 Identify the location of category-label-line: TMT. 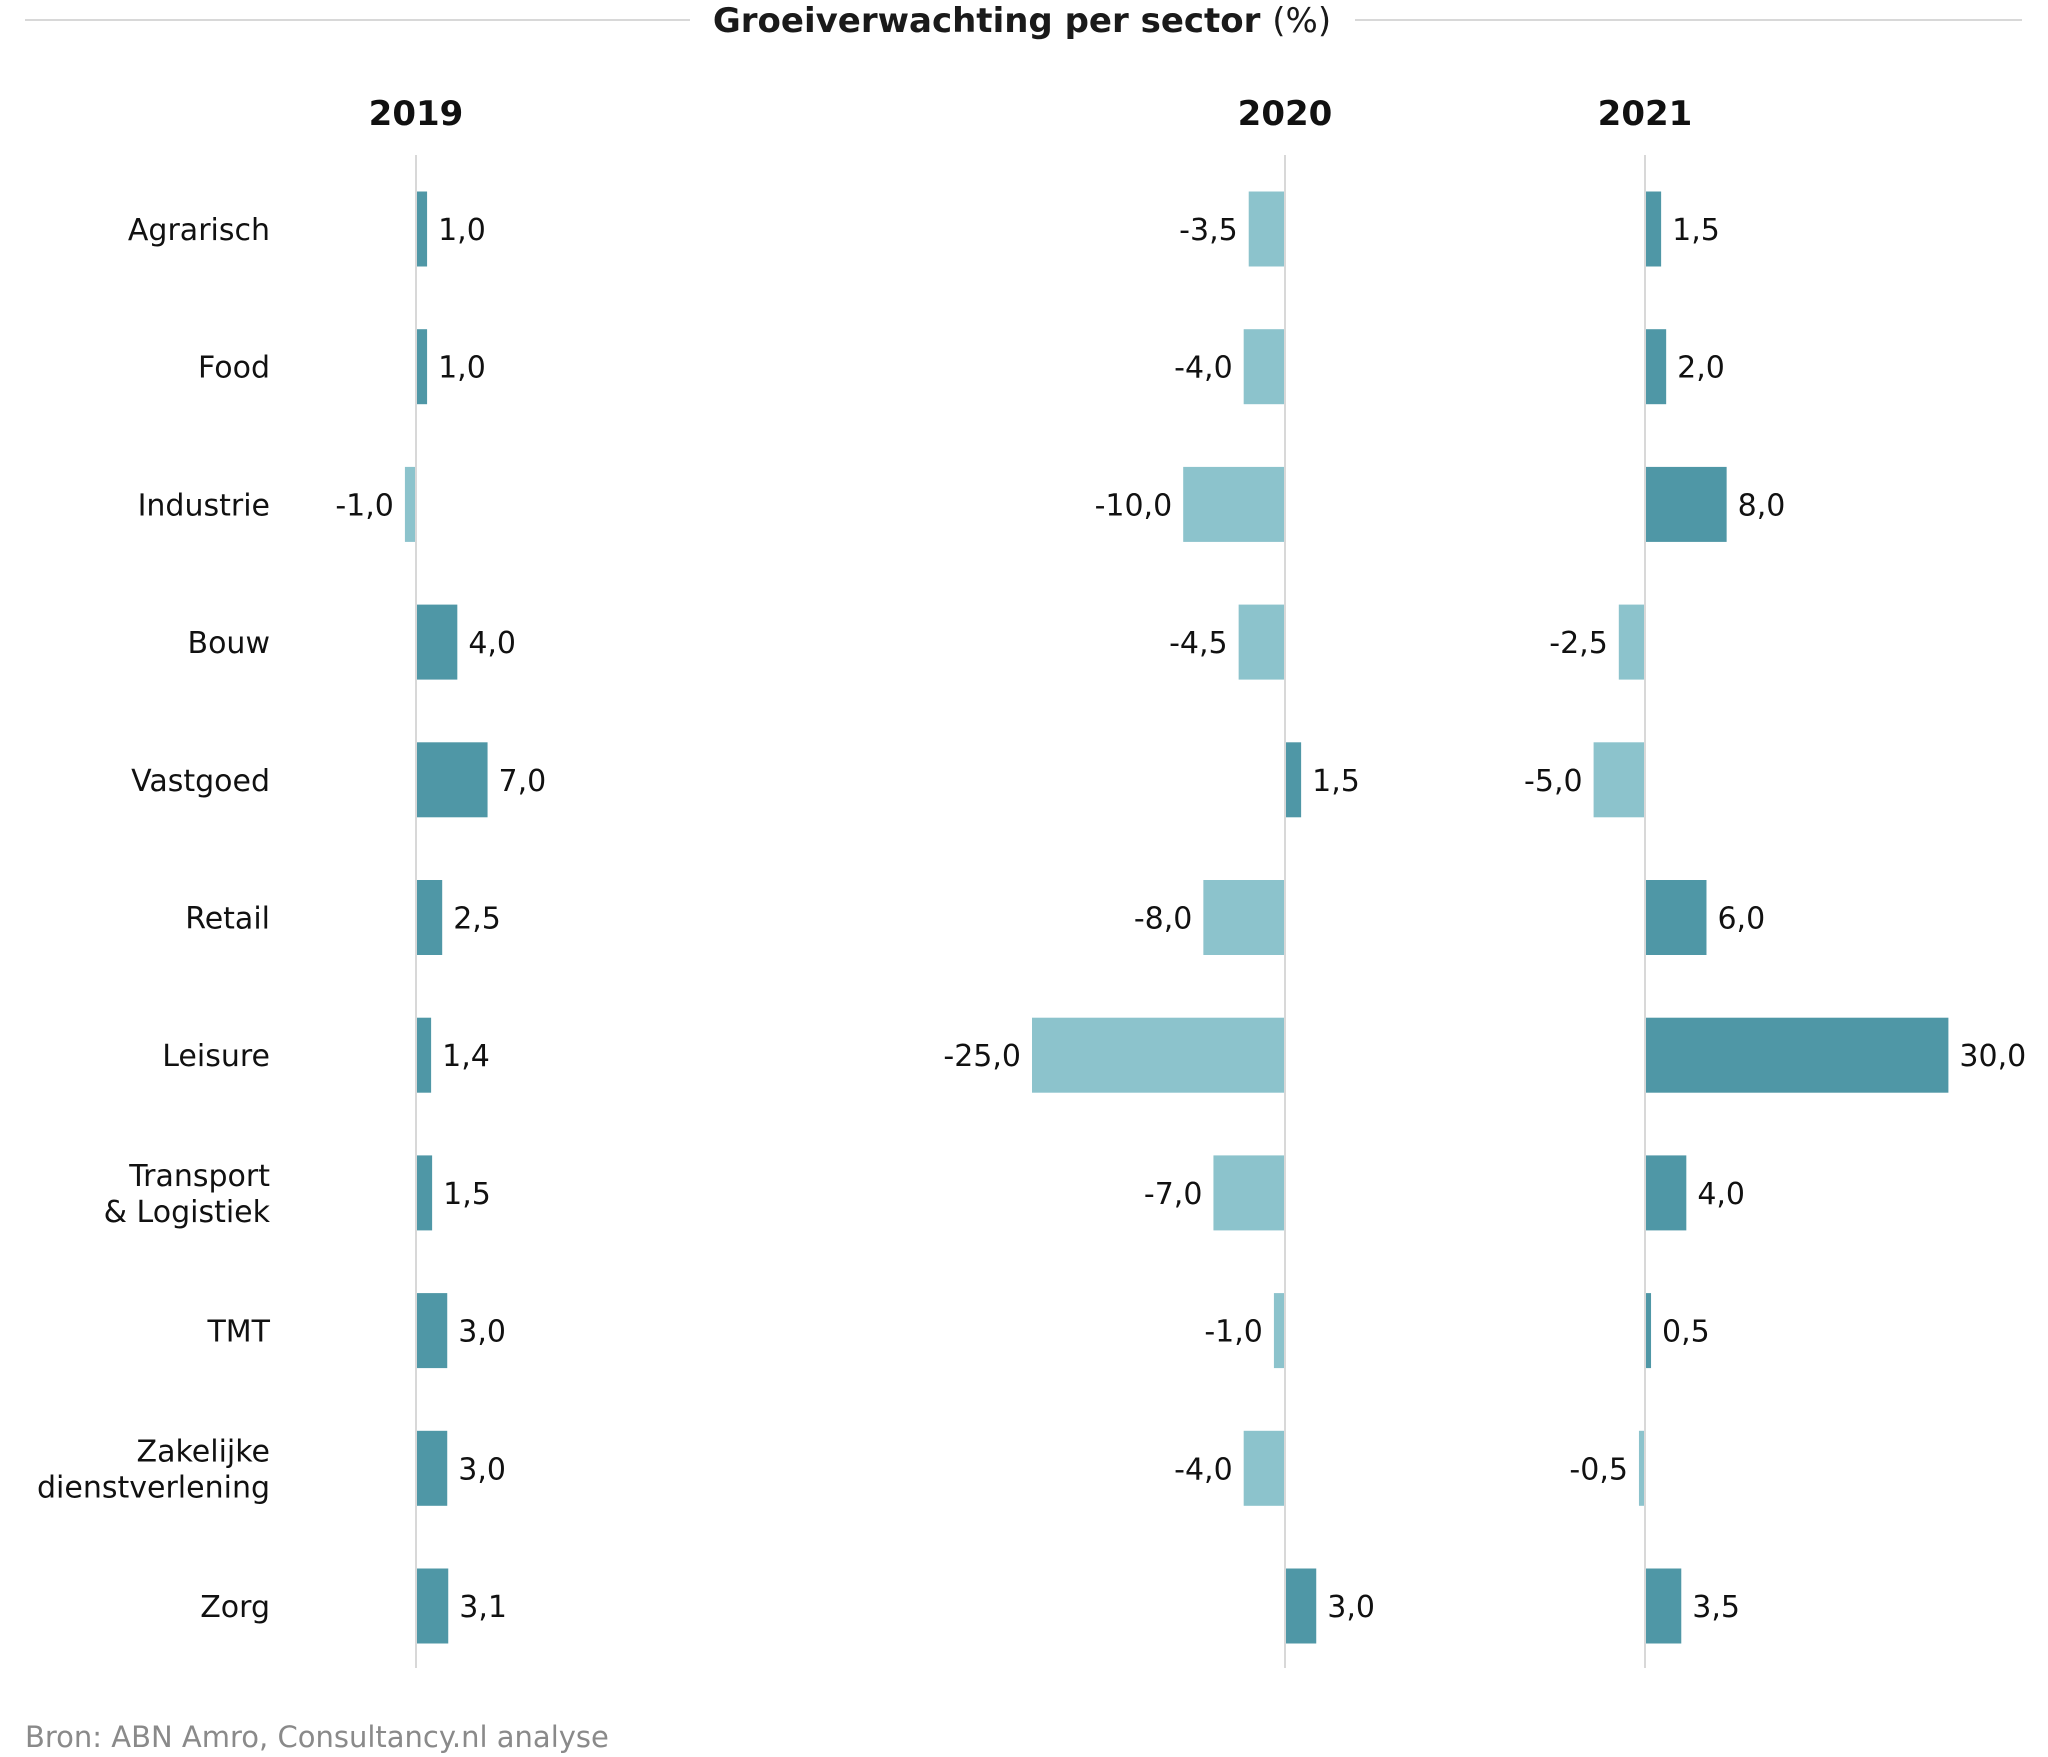
(238, 1332).